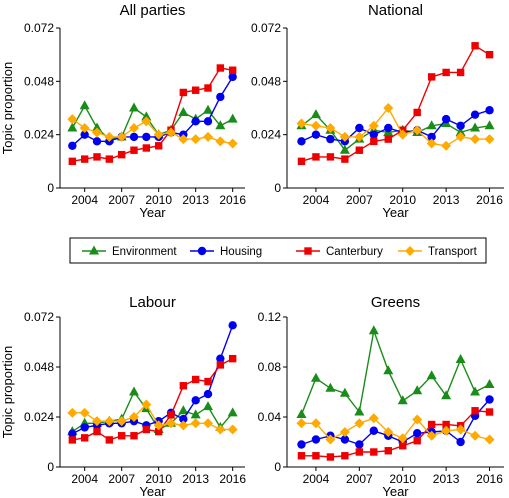 This screenshot has width=509, height=498. I want to click on x-tick-label: 2013, so click(446, 200).